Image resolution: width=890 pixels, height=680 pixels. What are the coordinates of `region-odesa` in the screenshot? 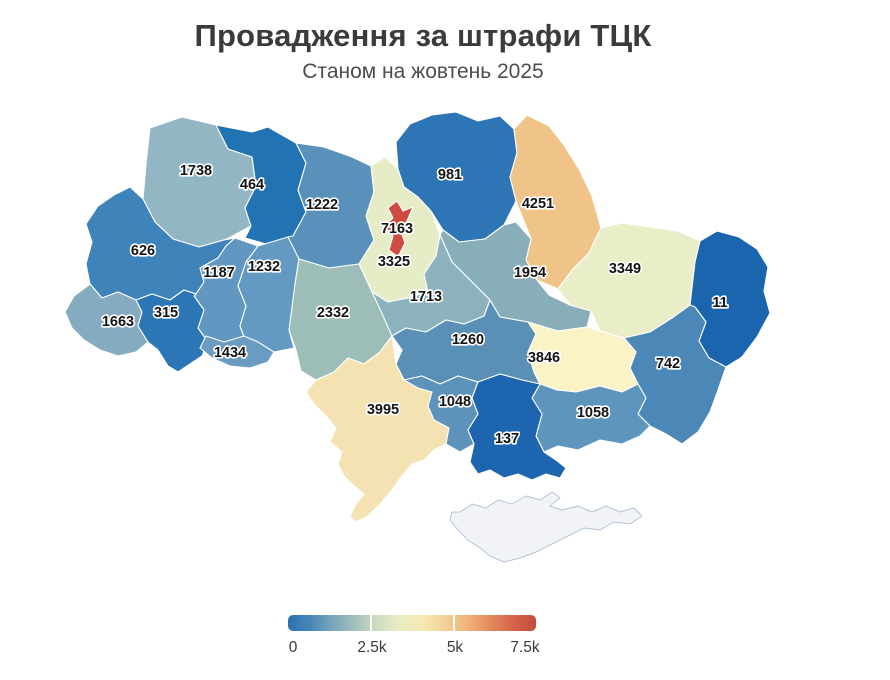 It's located at (377, 429).